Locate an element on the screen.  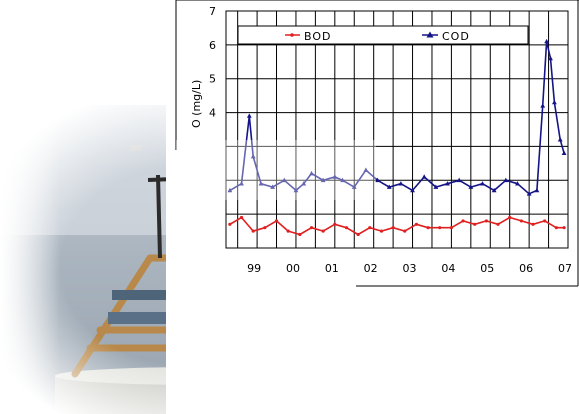
x-tick-label: 02 is located at coordinates (371, 268).